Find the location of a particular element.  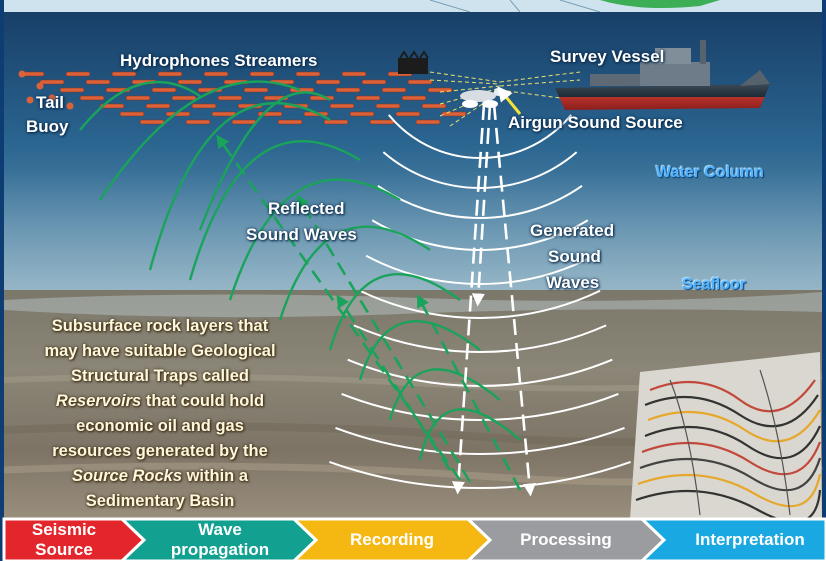

step-label-line1: Interpretation is located at coordinates (750, 539).